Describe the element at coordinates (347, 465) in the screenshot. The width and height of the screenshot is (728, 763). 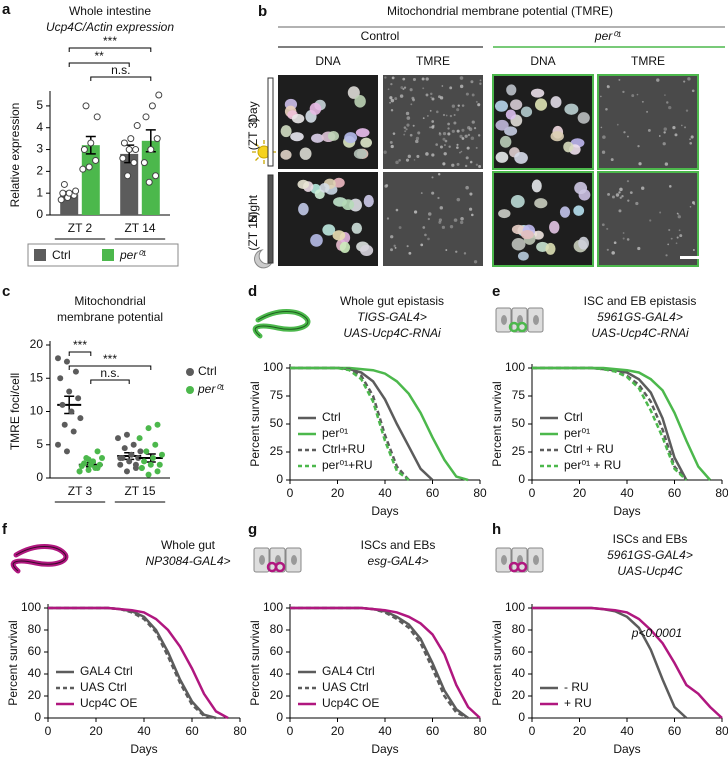
I see `legend-label: per⁰¹+RU` at that location.